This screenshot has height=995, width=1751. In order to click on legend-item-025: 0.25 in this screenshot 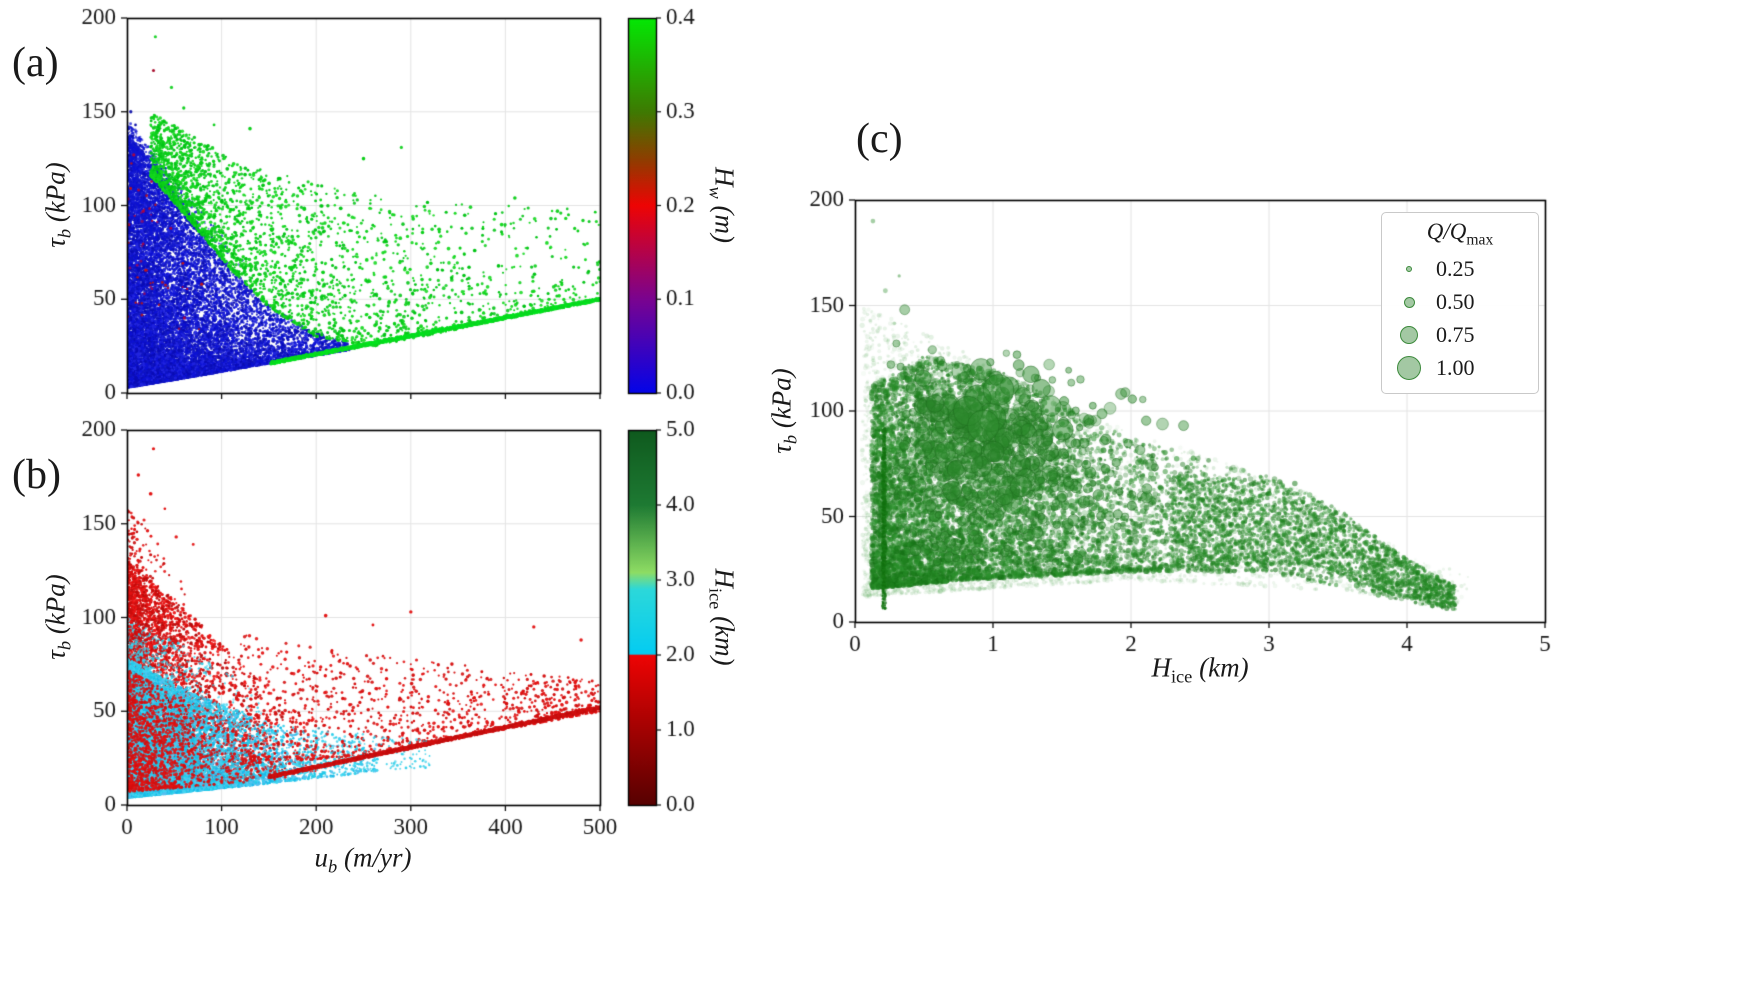, I will do `click(1460, 269)`.